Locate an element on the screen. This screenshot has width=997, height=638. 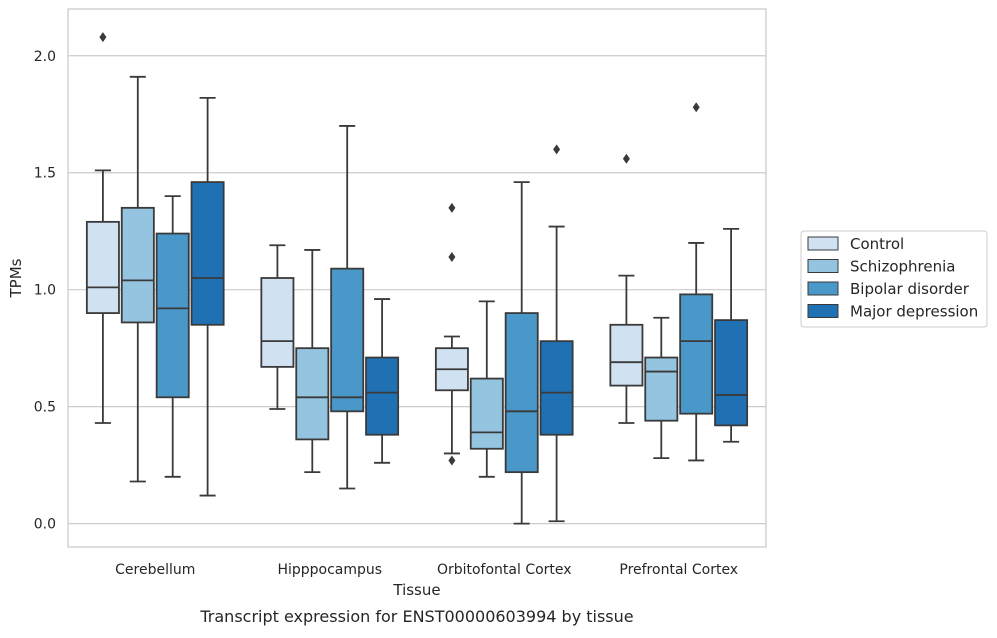
x-axis-label: Tissue is located at coordinates (416, 590).